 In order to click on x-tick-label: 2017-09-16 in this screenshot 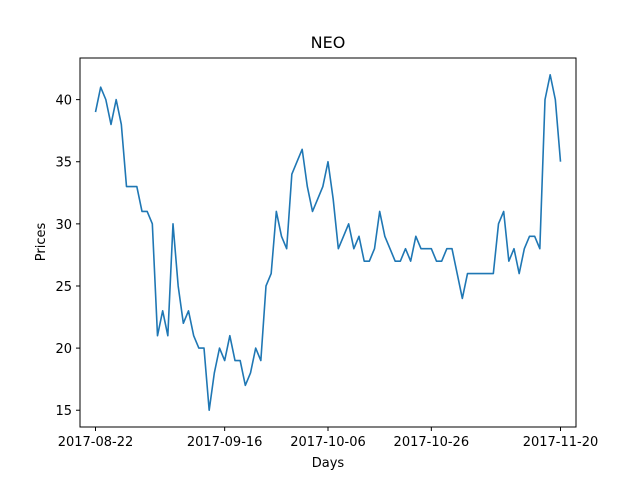, I will do `click(225, 442)`.